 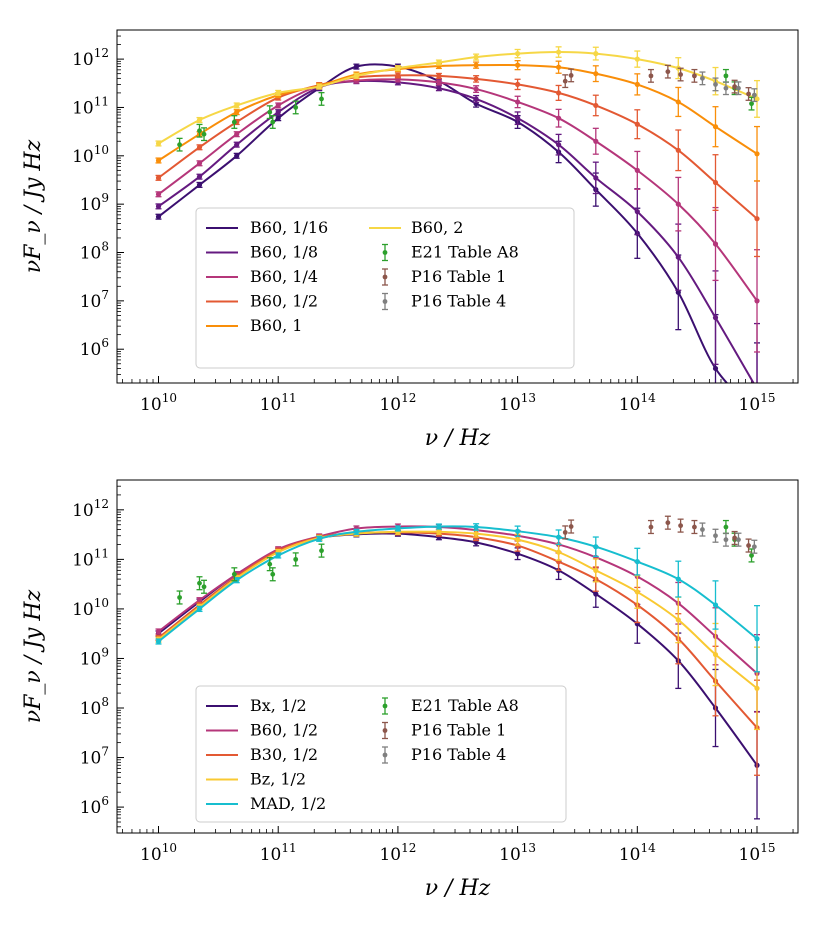 I want to click on x-axis-label: ν / Hz, so click(x=458, y=438).